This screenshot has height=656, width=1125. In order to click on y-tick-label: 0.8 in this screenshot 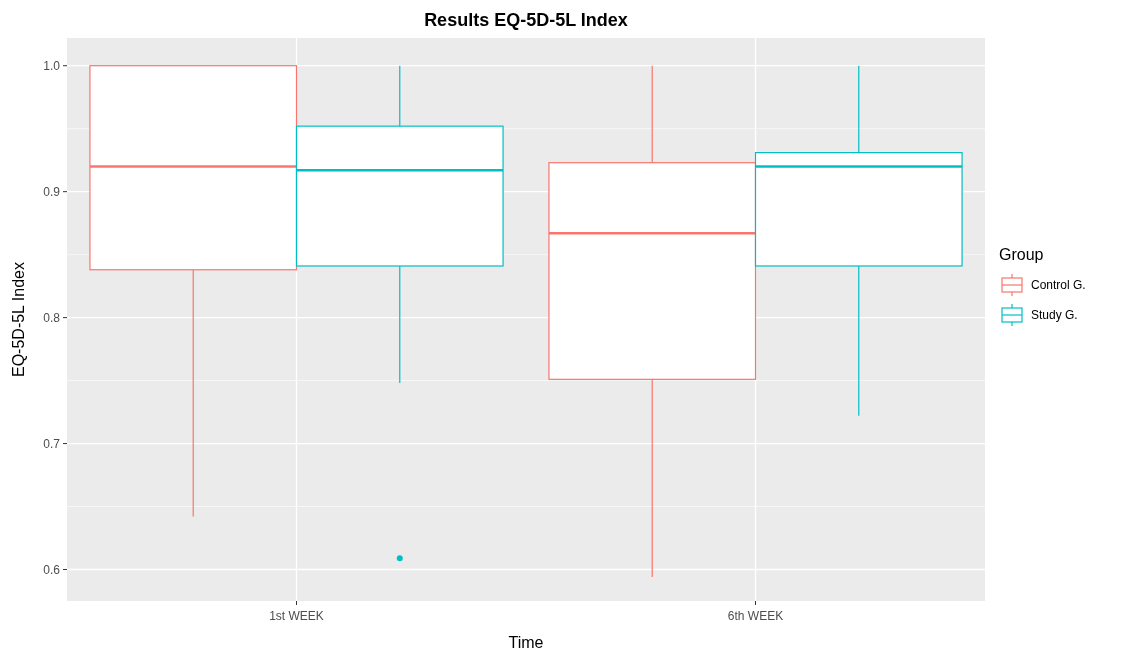, I will do `click(52, 317)`.